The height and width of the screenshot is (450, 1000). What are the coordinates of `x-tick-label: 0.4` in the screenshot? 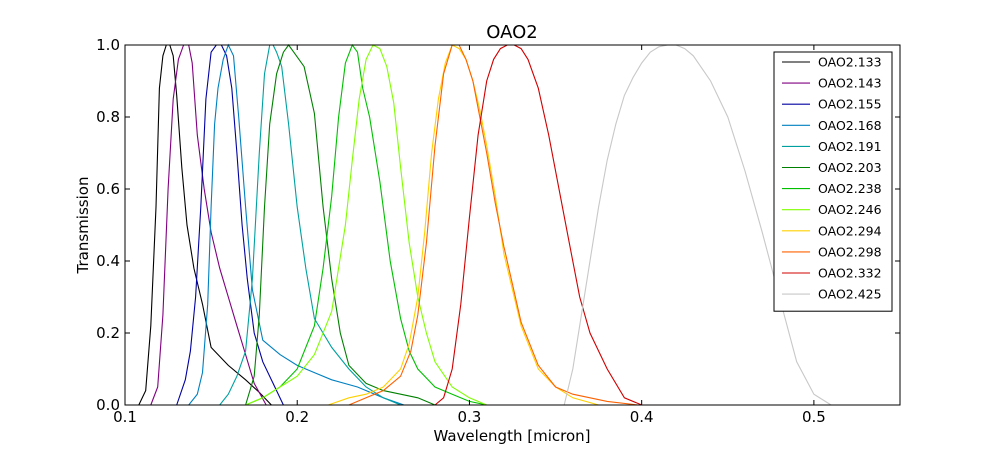 It's located at (642, 417).